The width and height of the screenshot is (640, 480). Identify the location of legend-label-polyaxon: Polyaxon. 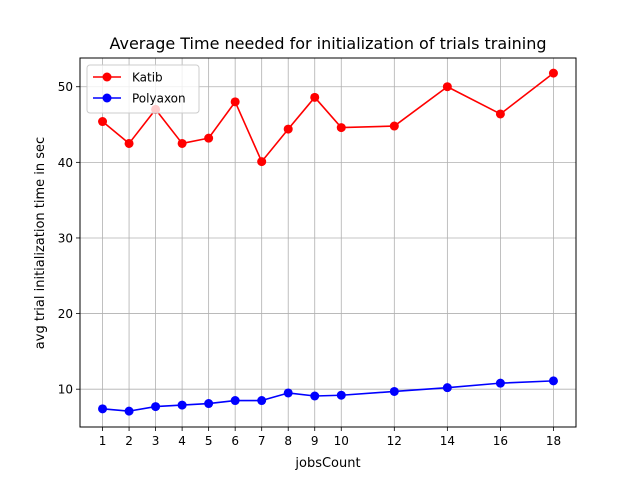
(159, 99).